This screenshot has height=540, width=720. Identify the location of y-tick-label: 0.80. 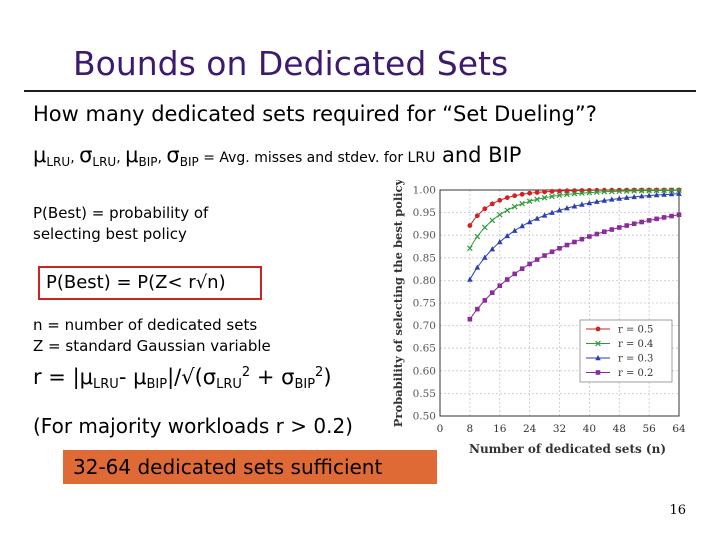
(424, 281).